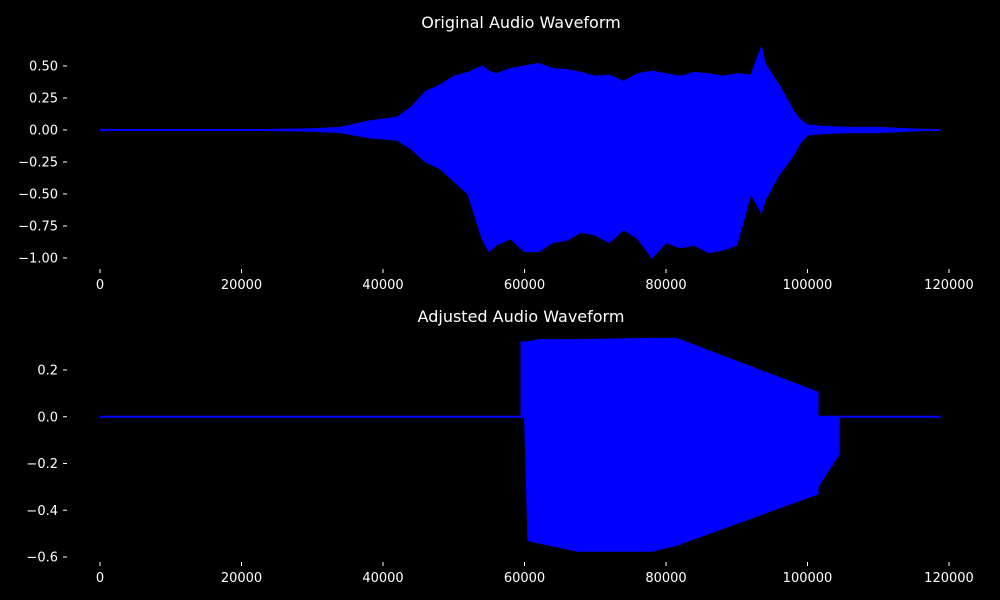 The width and height of the screenshot is (1000, 600). Describe the element at coordinates (949, 578) in the screenshot. I see `adjusted-x-tick-label: 120000` at that location.